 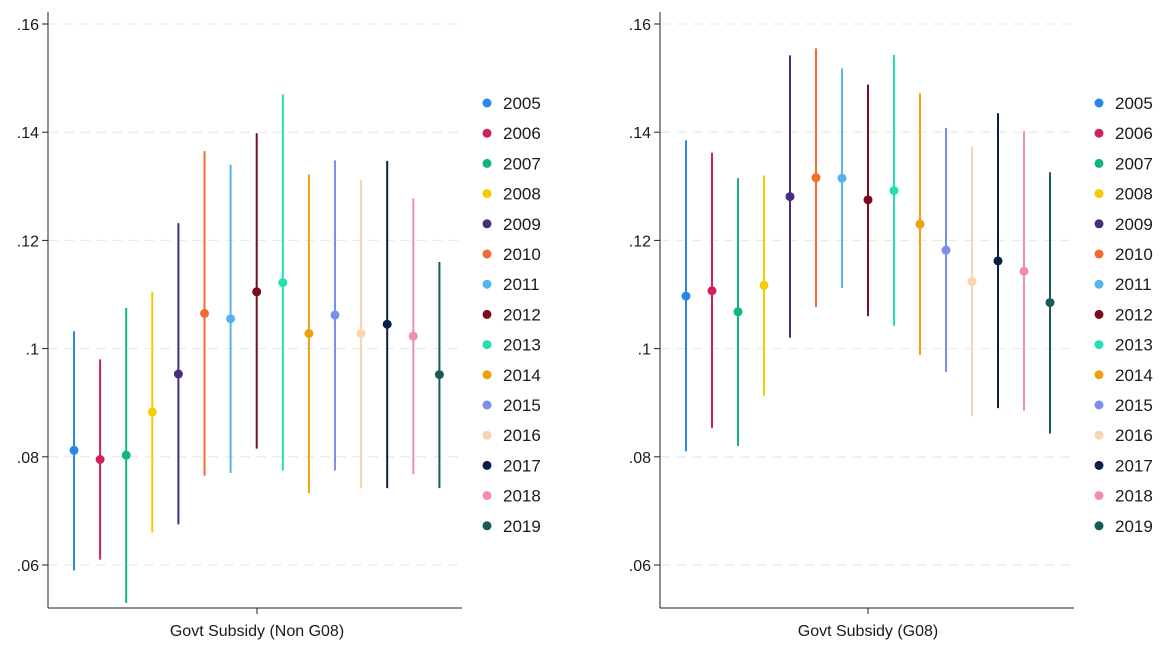 What do you see at coordinates (487, 194) in the screenshot?
I see `legend-marker-2008` at bounding box center [487, 194].